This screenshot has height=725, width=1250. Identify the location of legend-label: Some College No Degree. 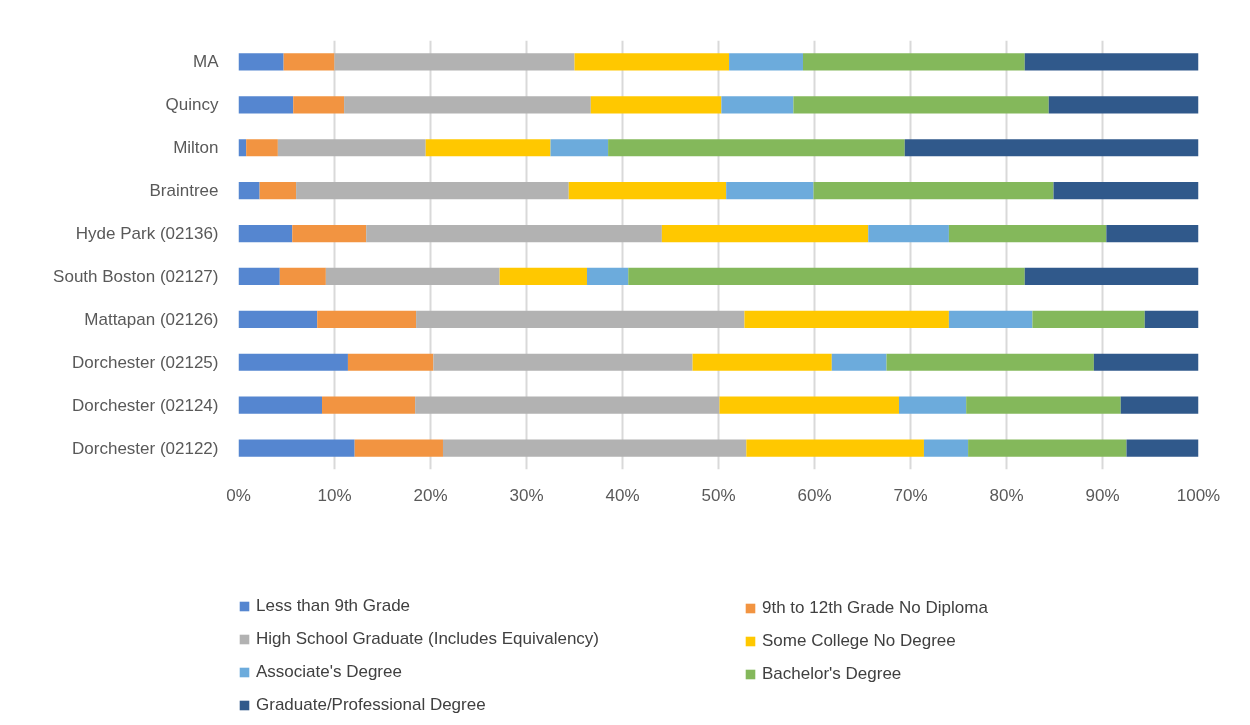
(859, 641).